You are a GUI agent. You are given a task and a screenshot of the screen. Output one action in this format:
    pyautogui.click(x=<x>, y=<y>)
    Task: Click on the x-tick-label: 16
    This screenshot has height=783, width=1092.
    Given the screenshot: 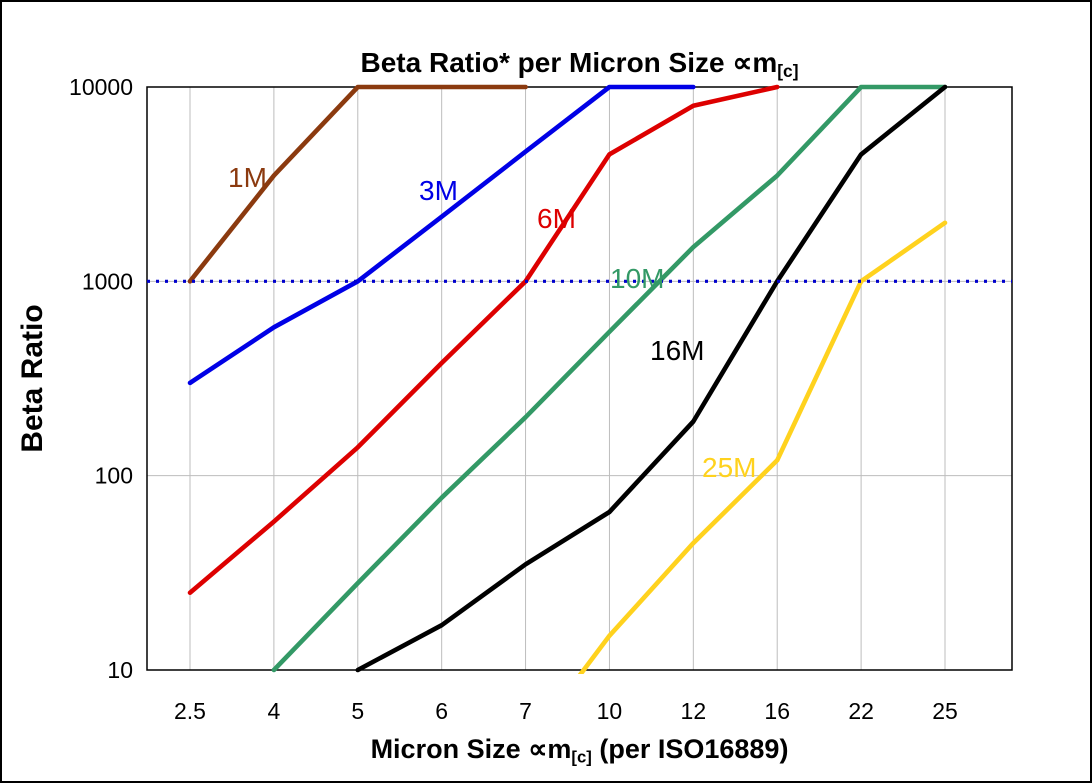 What is the action you would take?
    pyautogui.click(x=777, y=711)
    